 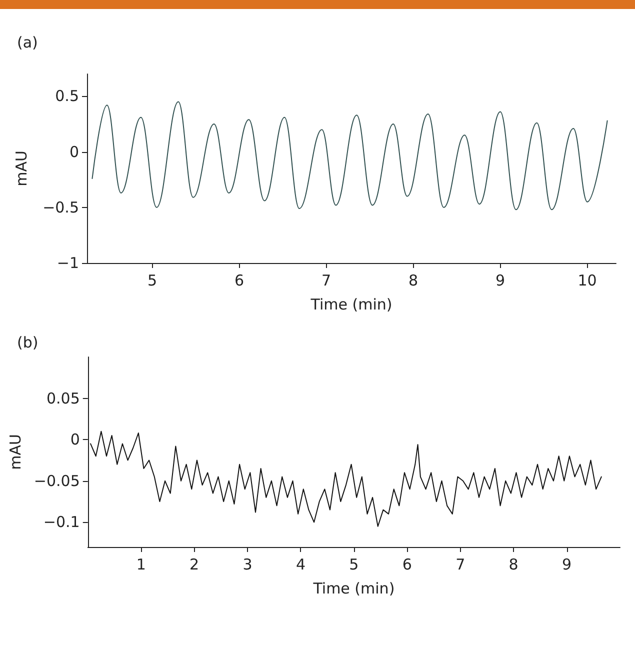 I want to click on x-tick-label: 10, so click(x=587, y=281).